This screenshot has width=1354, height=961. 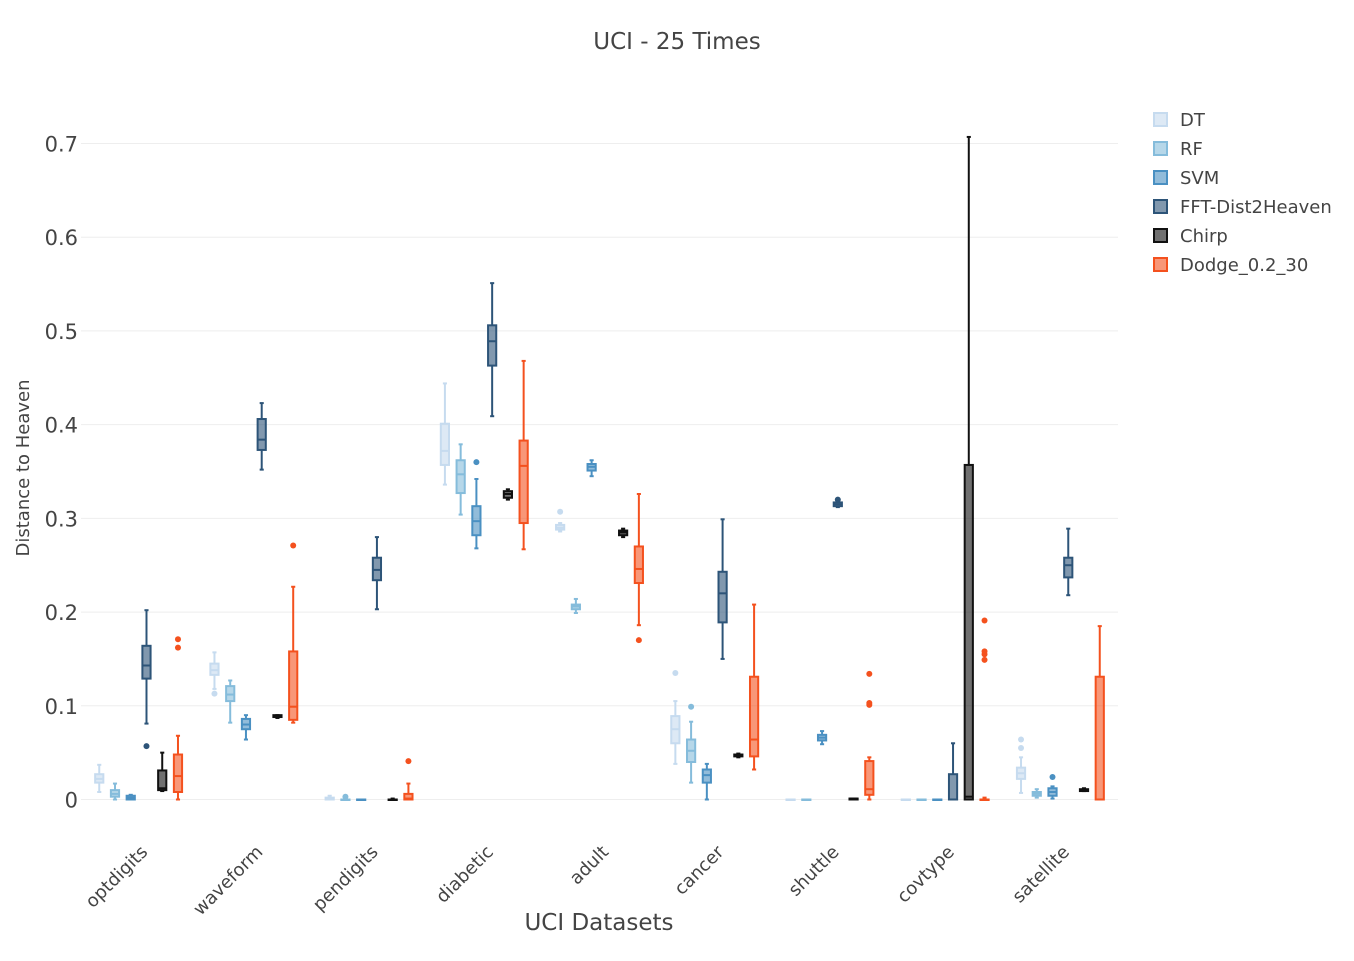 I want to click on legend-label: Dodge_0.2_30, so click(x=1244, y=265).